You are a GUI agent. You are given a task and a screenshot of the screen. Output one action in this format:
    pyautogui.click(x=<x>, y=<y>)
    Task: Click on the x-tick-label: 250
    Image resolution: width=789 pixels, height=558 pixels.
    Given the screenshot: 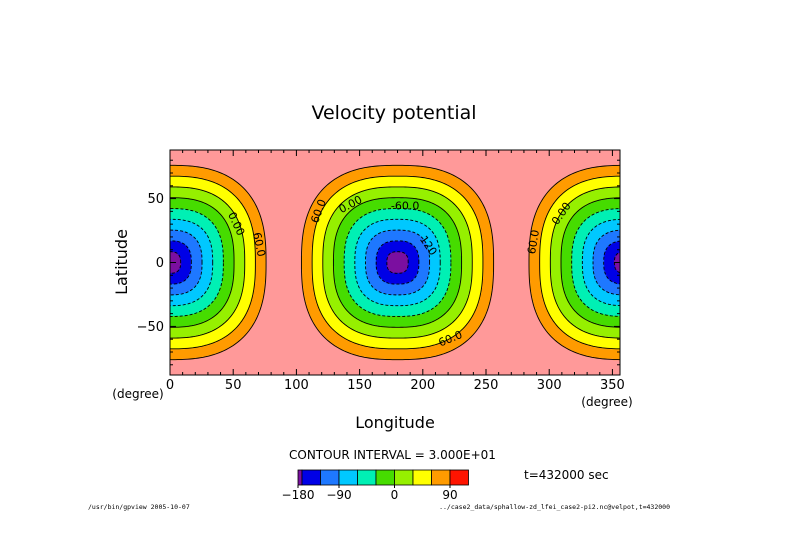 What is the action you would take?
    pyautogui.click(x=486, y=385)
    